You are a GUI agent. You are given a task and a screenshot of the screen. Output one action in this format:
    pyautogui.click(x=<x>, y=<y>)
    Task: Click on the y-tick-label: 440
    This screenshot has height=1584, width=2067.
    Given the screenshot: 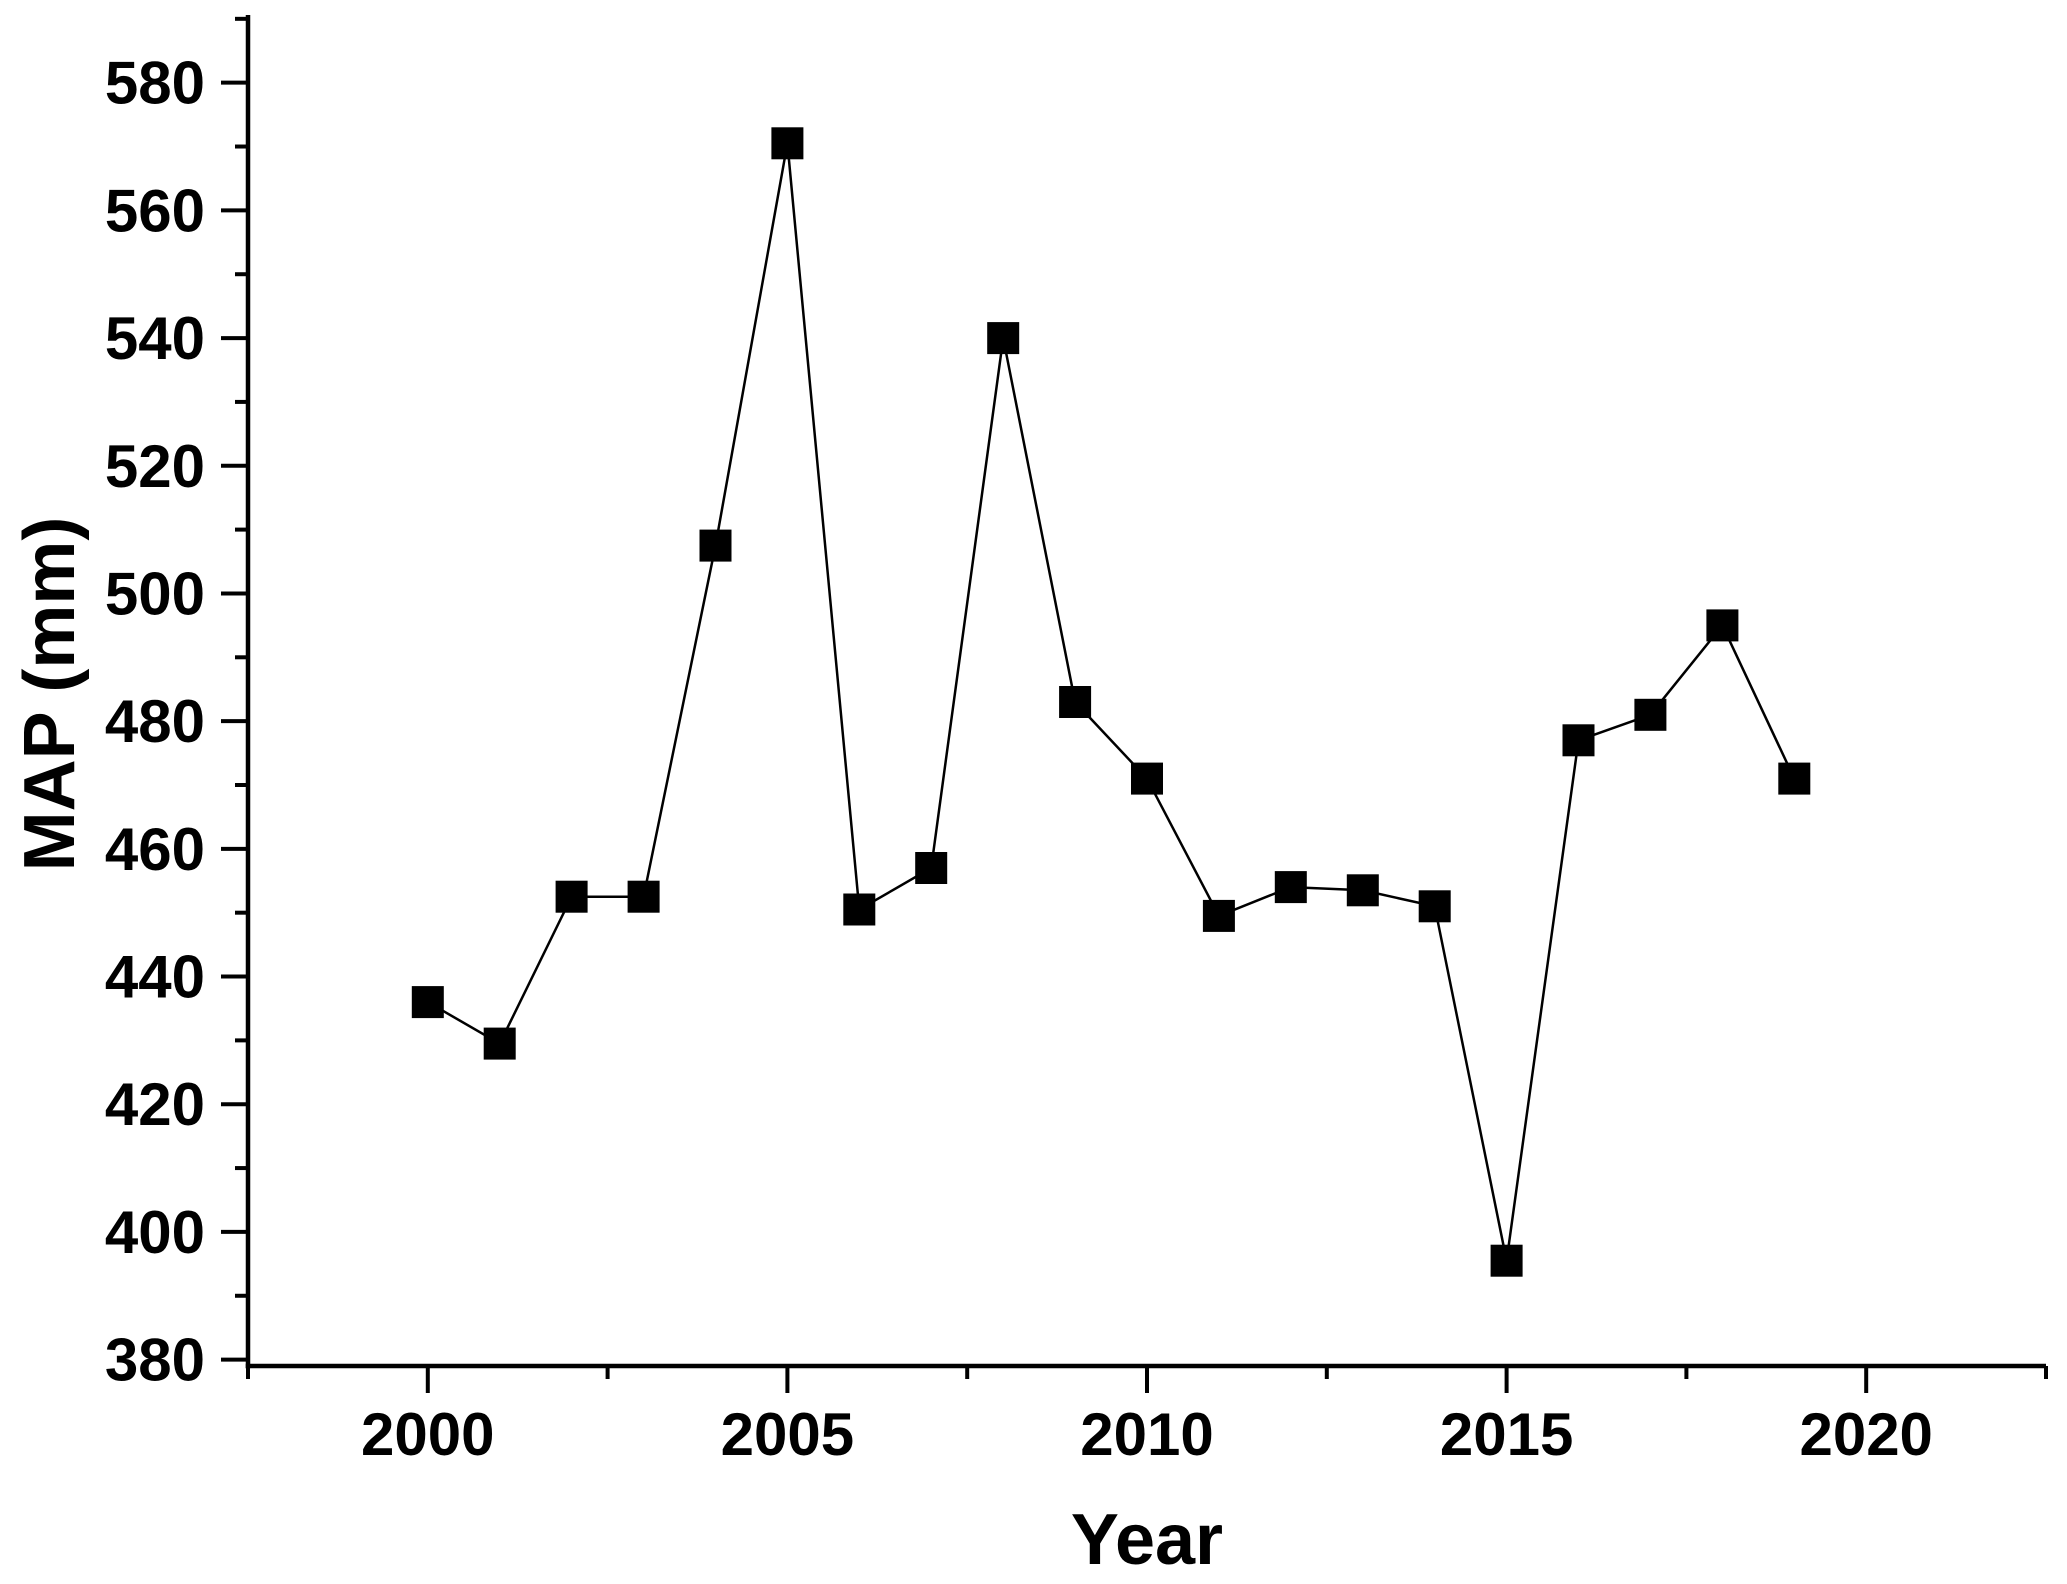 What is the action you would take?
    pyautogui.click(x=155, y=977)
    